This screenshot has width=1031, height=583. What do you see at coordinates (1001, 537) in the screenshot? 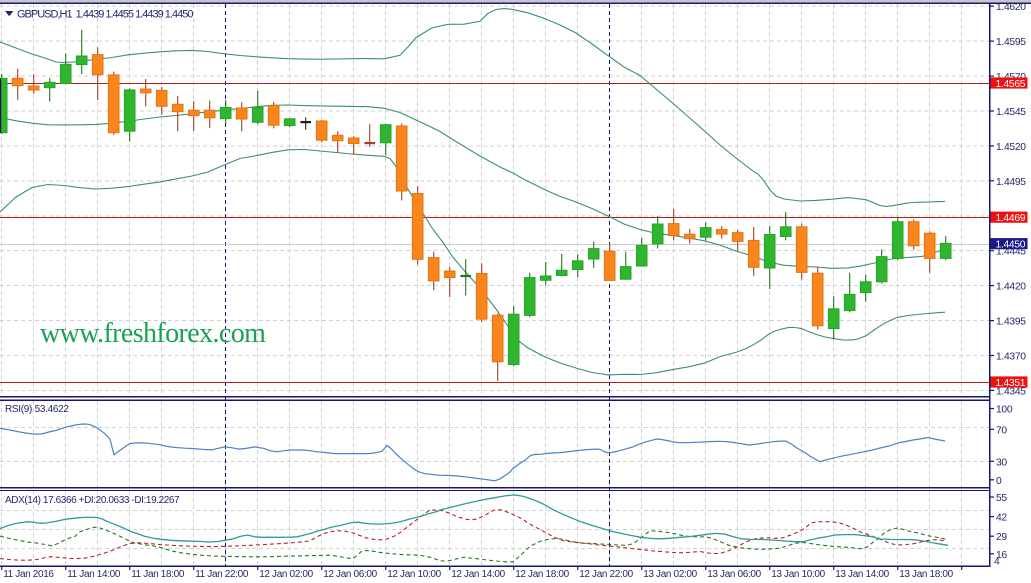
I see `svg-text: 29` at bounding box center [1001, 537].